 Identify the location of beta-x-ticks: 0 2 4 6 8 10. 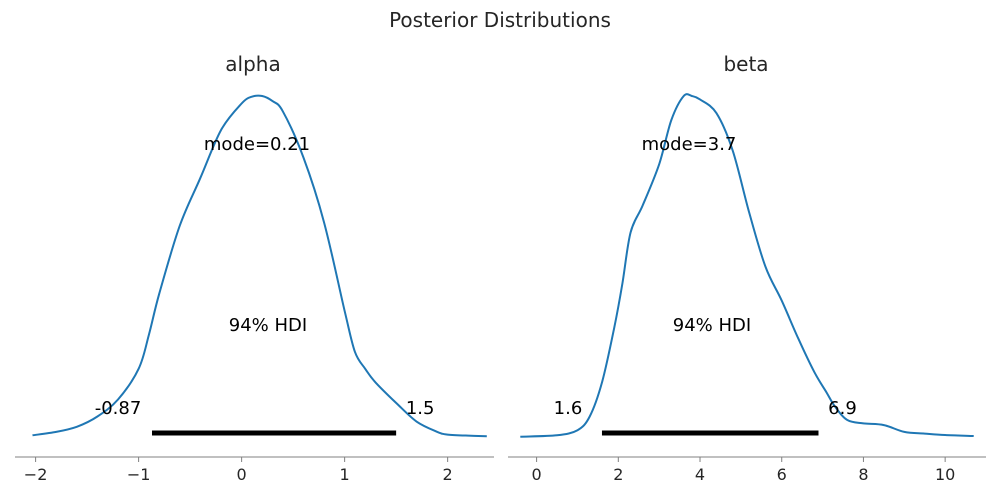
(743, 470).